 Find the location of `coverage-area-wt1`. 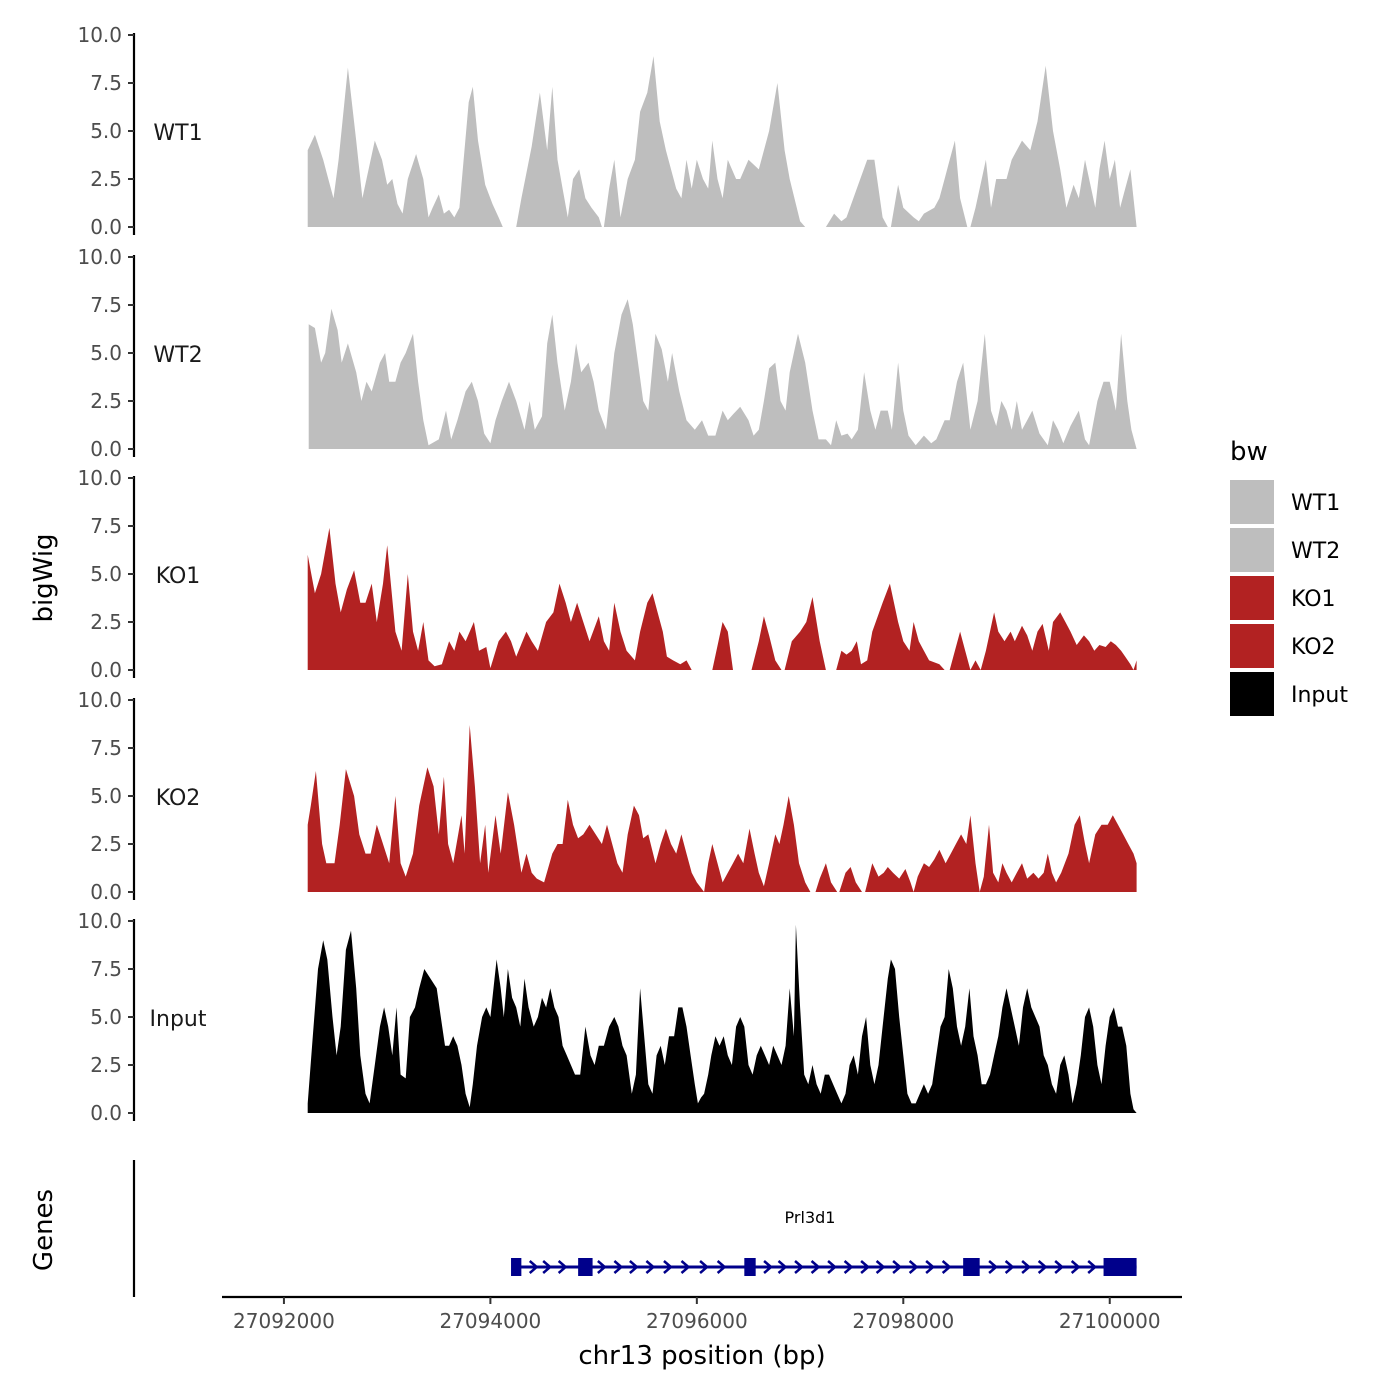

coverage-area-wt1 is located at coordinates (722, 141).